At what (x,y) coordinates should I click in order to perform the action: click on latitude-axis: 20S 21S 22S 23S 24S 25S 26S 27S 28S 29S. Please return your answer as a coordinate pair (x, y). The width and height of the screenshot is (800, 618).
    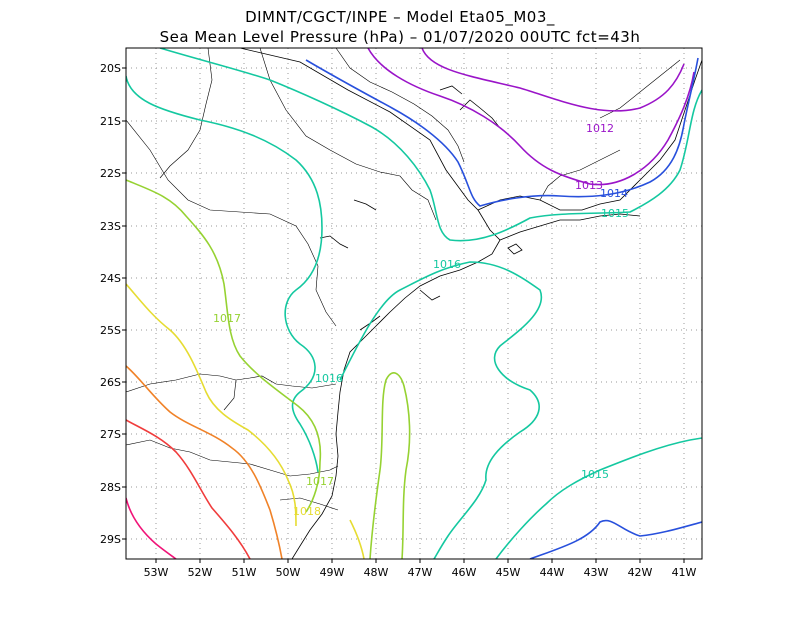
    Looking at the image, I should click on (113, 304).